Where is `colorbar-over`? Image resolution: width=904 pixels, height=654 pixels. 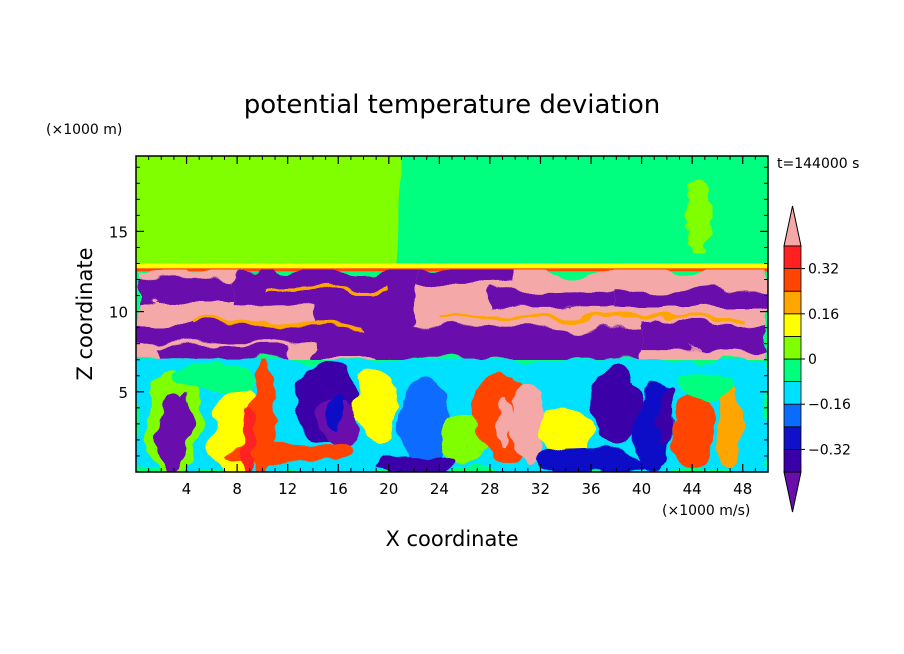 colorbar-over is located at coordinates (792, 226).